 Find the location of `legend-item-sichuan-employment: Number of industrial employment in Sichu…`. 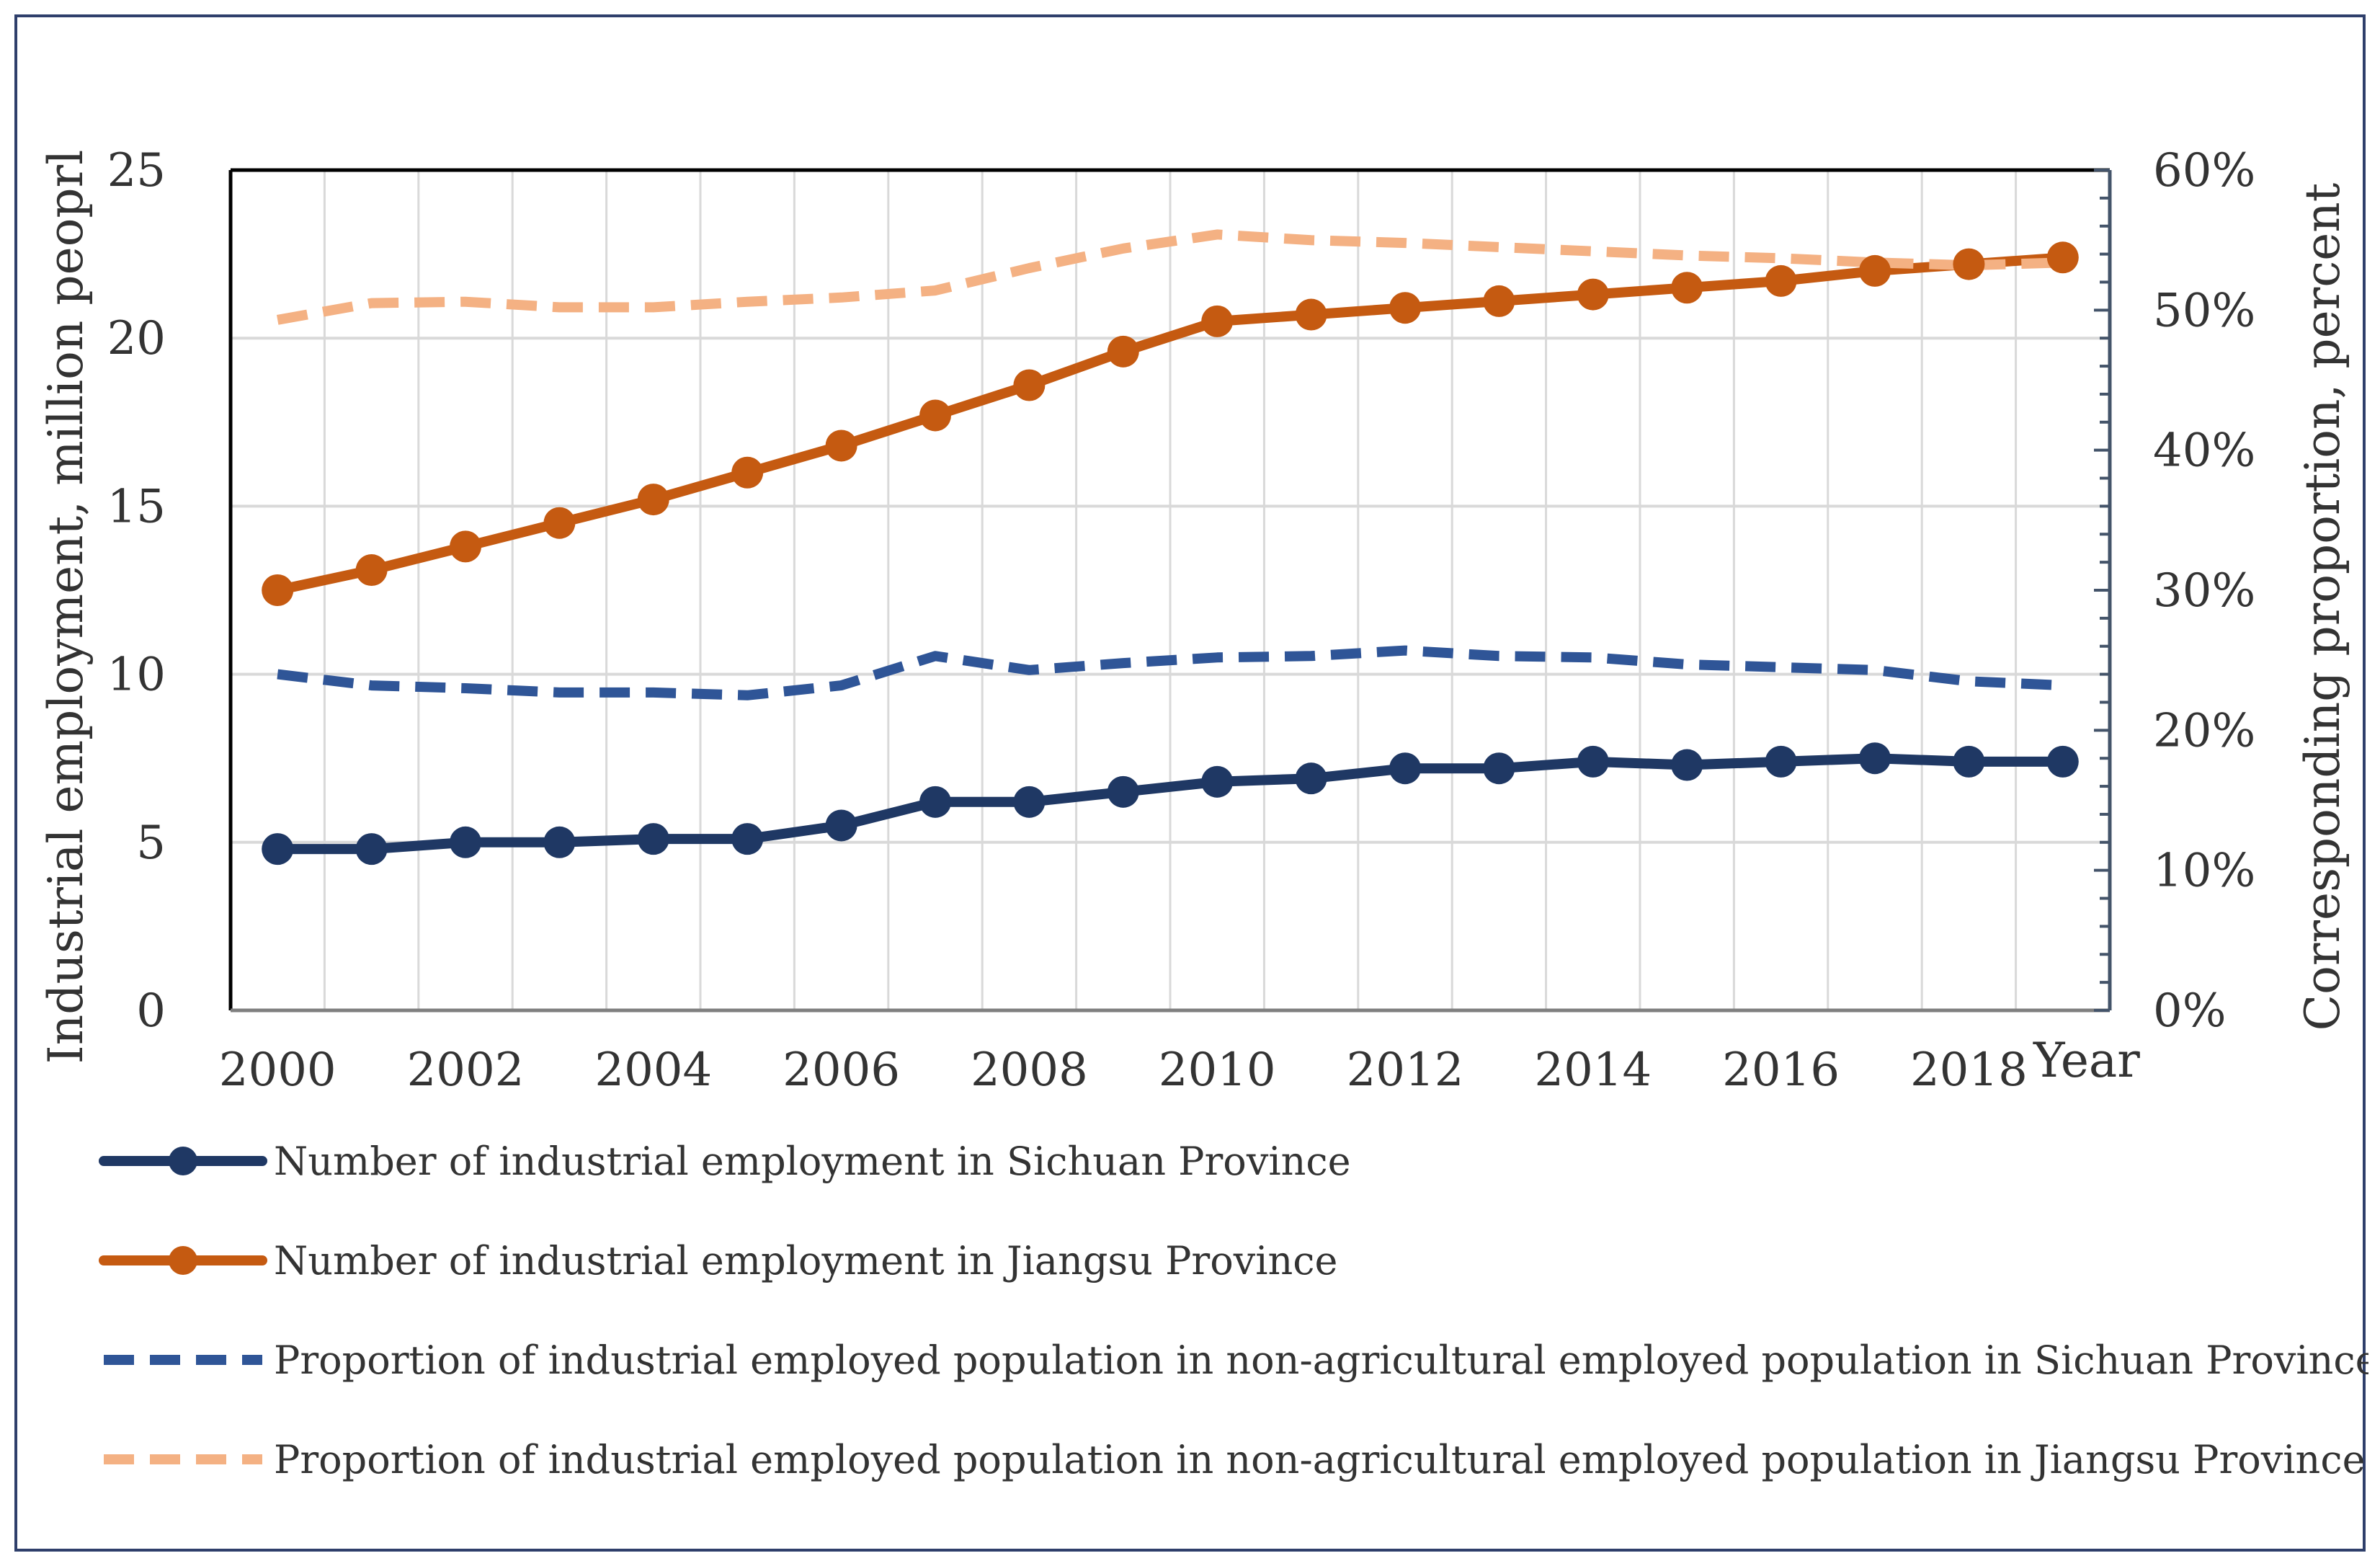

legend-item-sichuan-employment: Number of industrial employment in Sichu… is located at coordinates (725, 1162).